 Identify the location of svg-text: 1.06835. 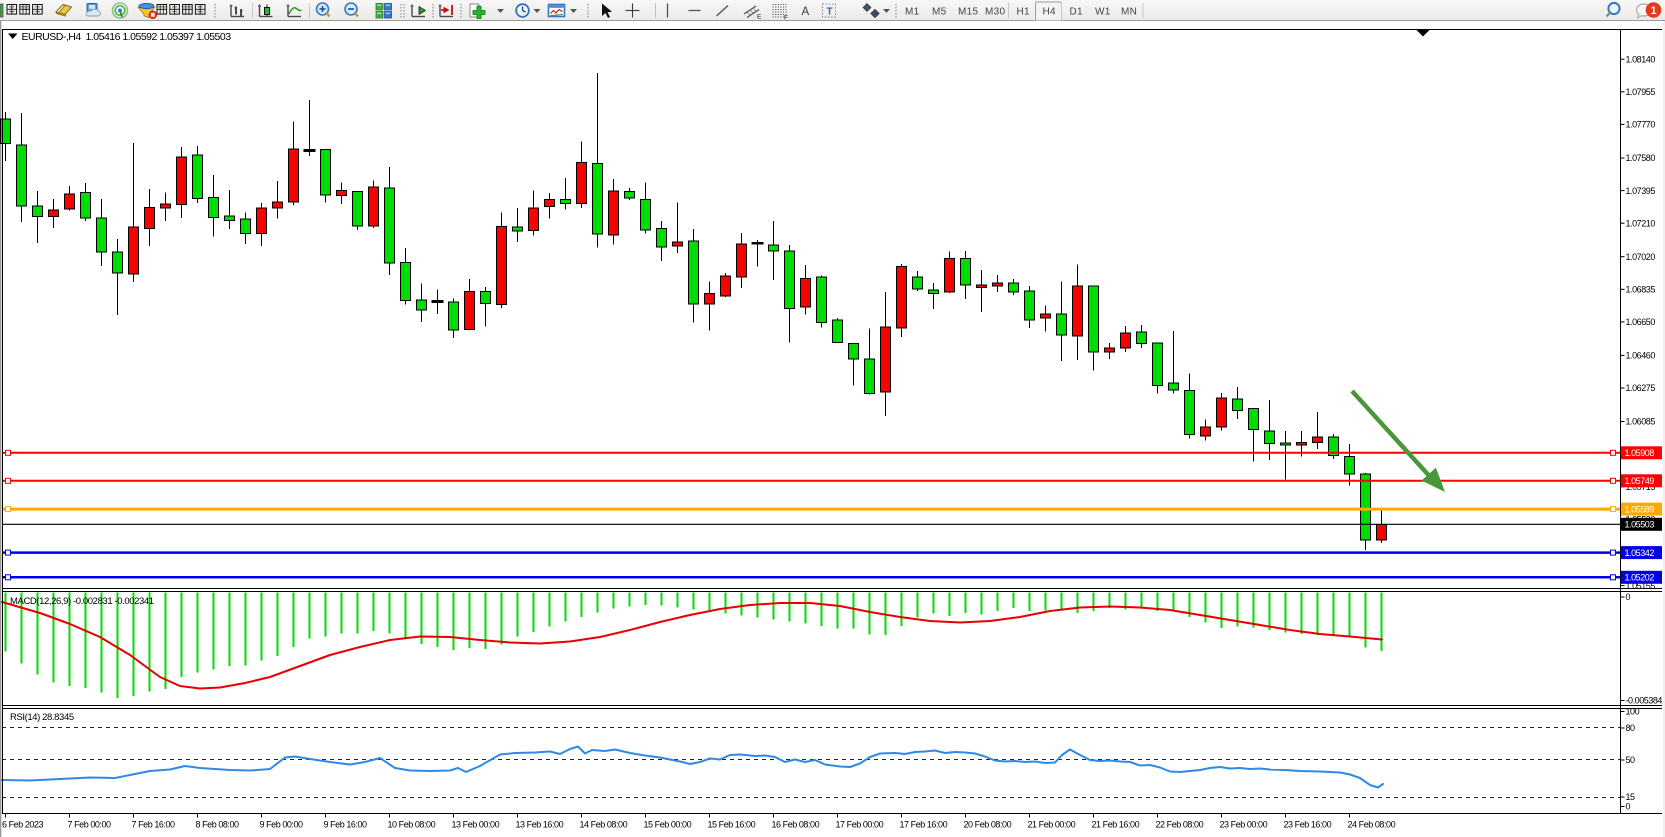
(1641, 290).